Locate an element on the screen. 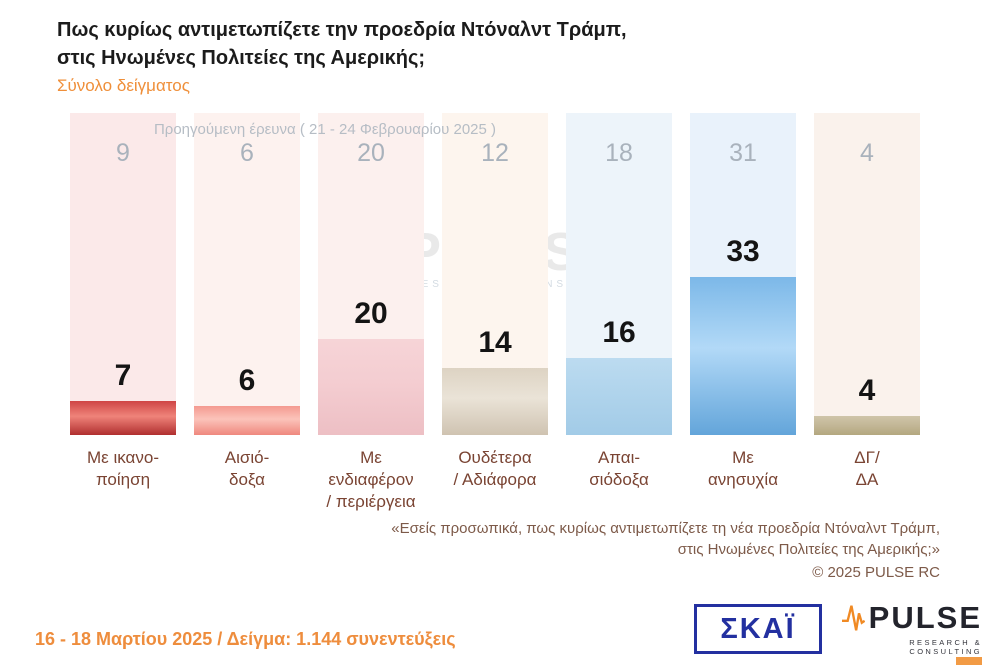 The width and height of the screenshot is (996, 669). category-label-line: / περιέργεια is located at coordinates (371, 501).